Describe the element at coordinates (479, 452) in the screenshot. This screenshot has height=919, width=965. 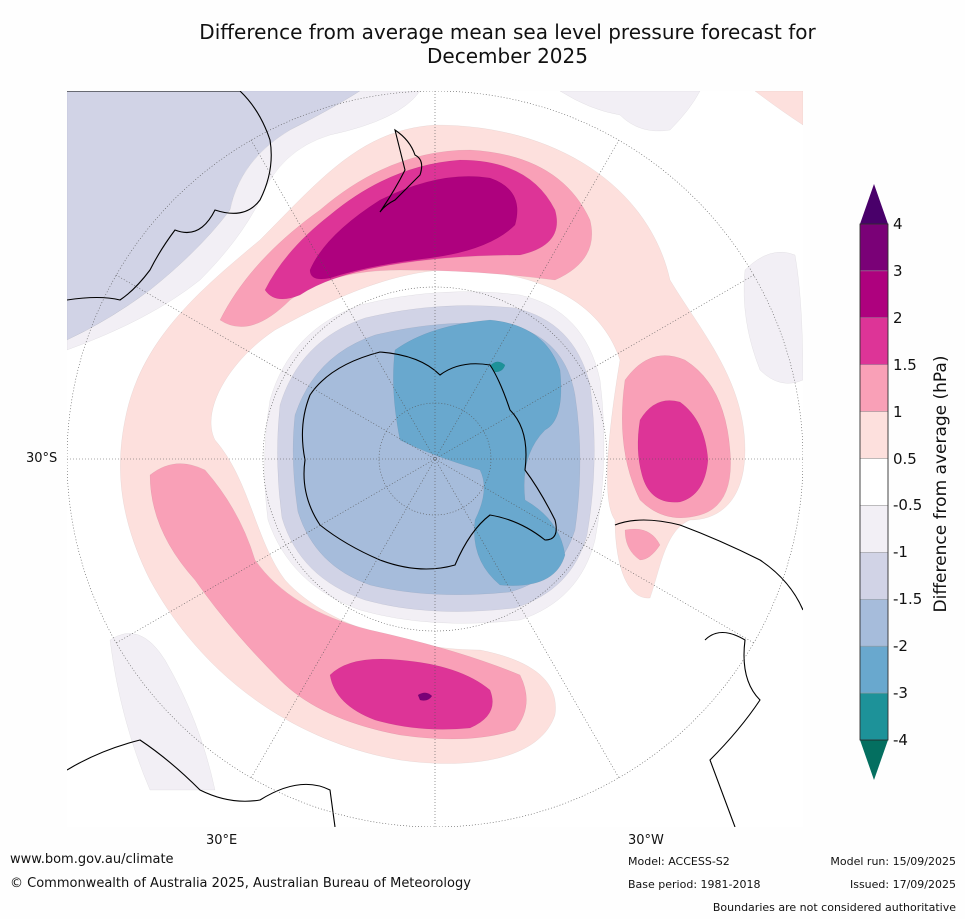
I see `region-neg2-pacific` at that location.